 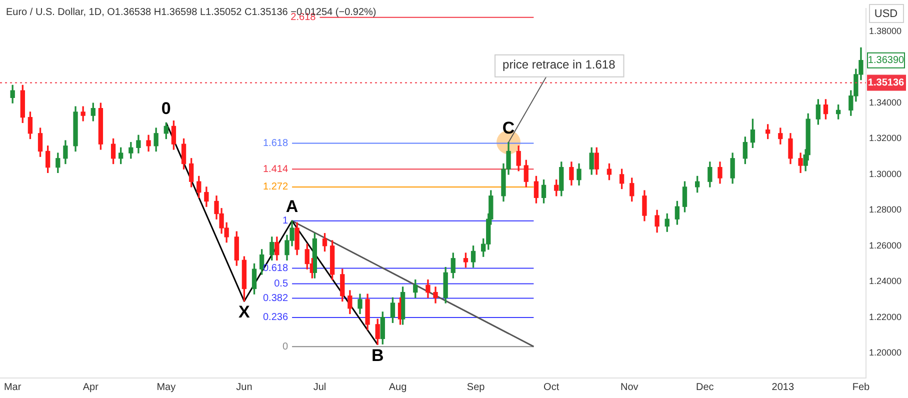 I want to click on series-label: 0.382, so click(x=275, y=298).